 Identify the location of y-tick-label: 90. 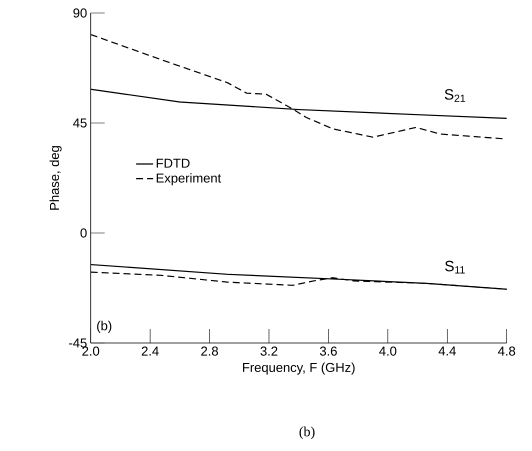
(80, 13).